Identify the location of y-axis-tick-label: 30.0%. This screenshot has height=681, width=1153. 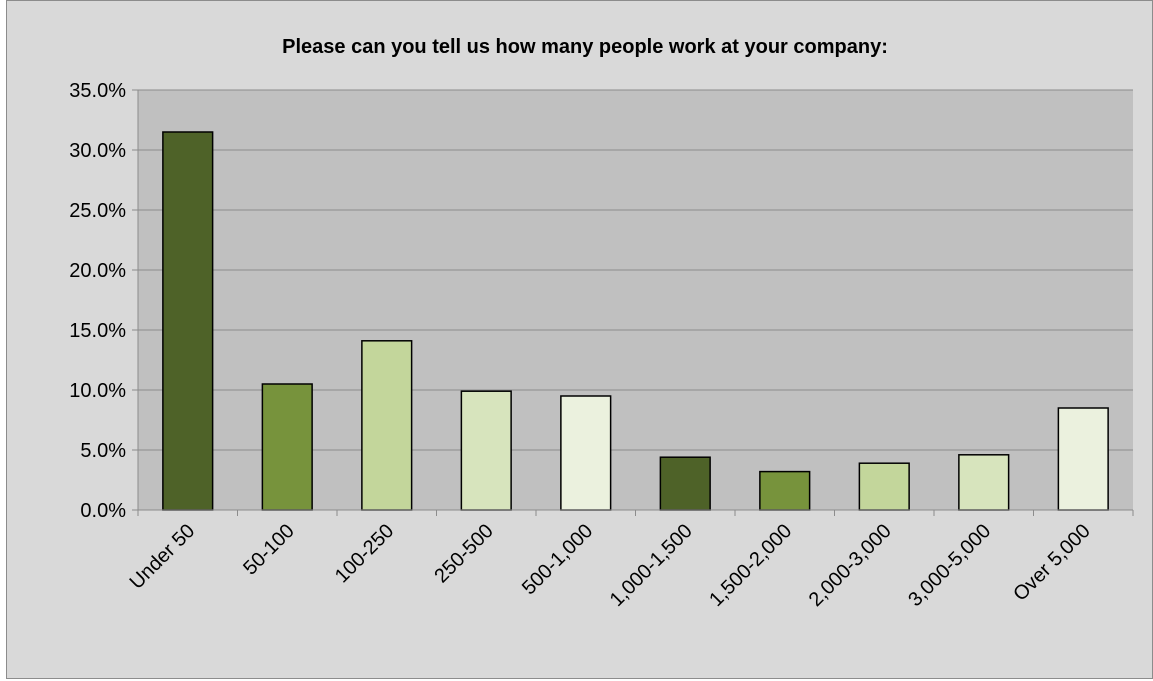
(97, 151).